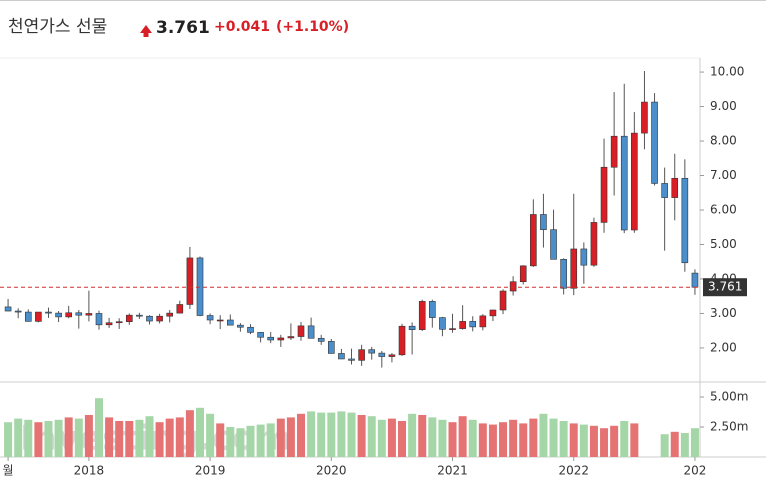  What do you see at coordinates (723, 313) in the screenshot?
I see `y-tick-label: 3.00` at bounding box center [723, 313].